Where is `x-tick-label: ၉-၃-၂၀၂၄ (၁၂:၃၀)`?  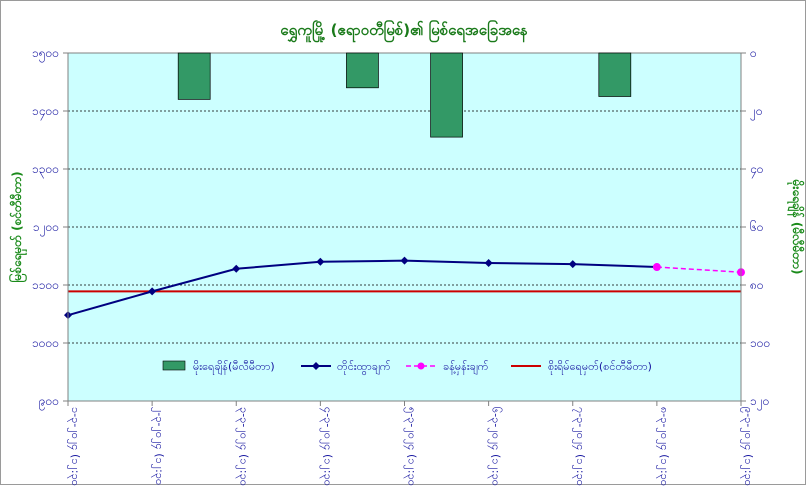 x-tick-label: ၉-၃-၂၀၂၄ (၁၂:၃၀) is located at coordinates (747, 446).